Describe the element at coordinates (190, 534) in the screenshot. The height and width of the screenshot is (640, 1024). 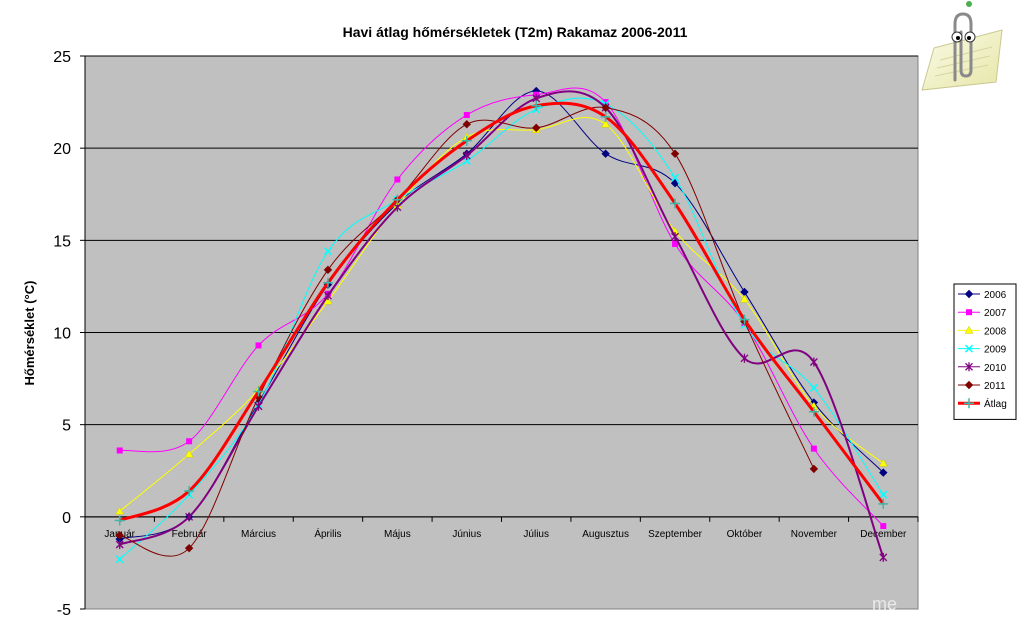
I see `x-tick-label: Február` at that location.